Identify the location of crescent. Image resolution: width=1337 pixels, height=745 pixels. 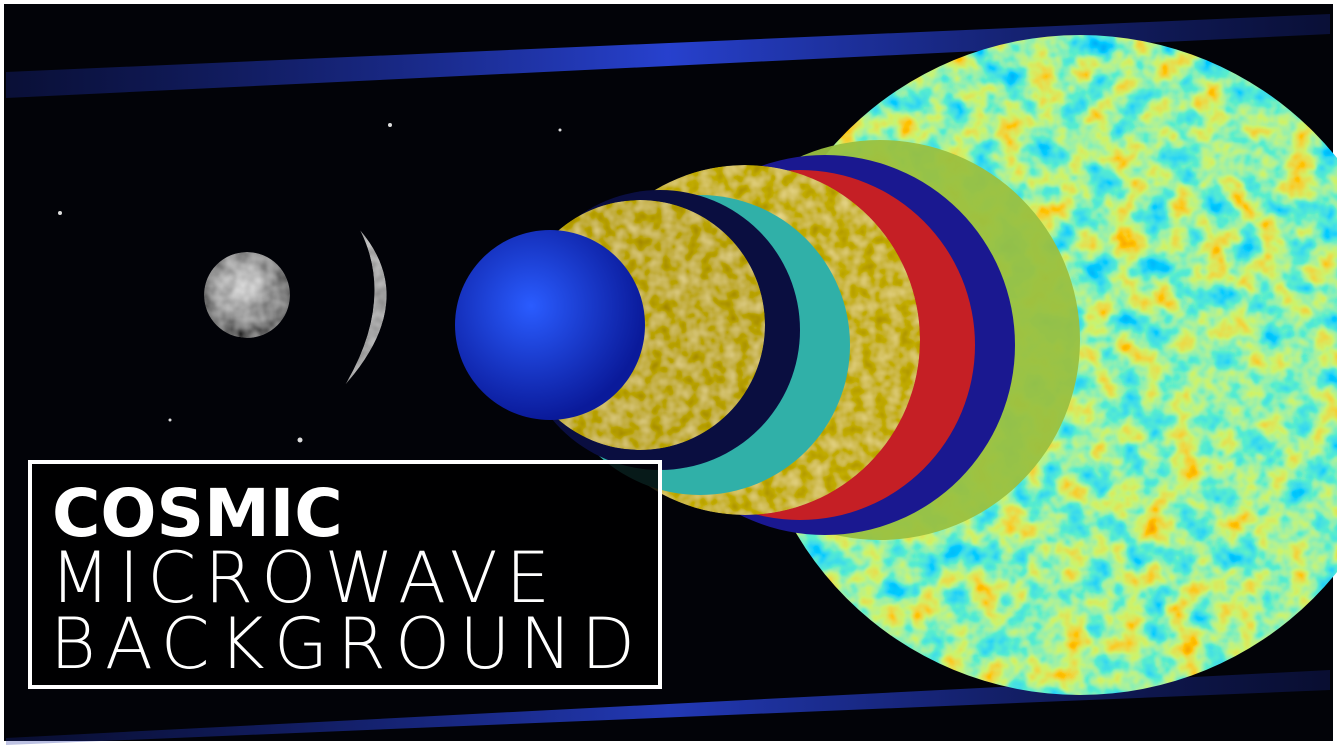
(366, 307).